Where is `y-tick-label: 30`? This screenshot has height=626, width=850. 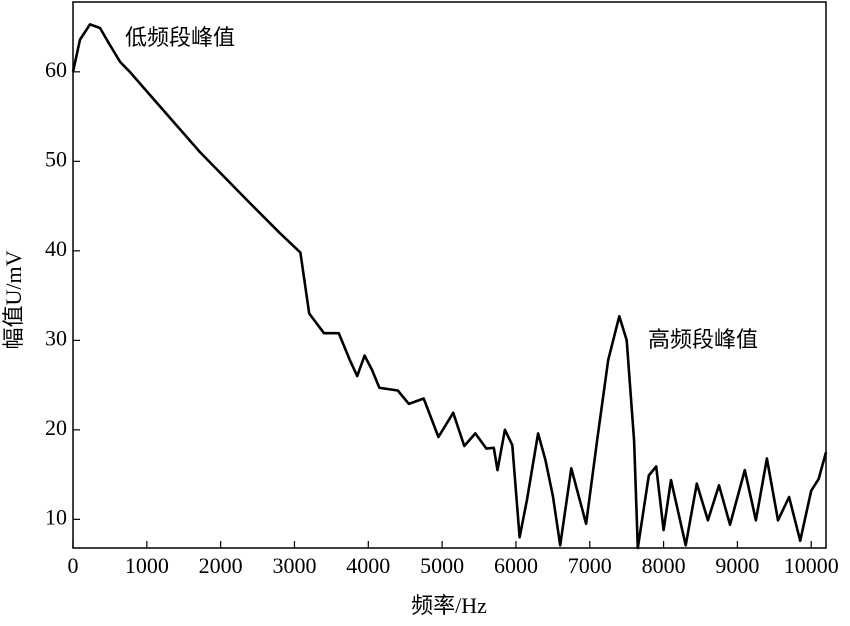 y-tick-label: 30 is located at coordinates (56, 337).